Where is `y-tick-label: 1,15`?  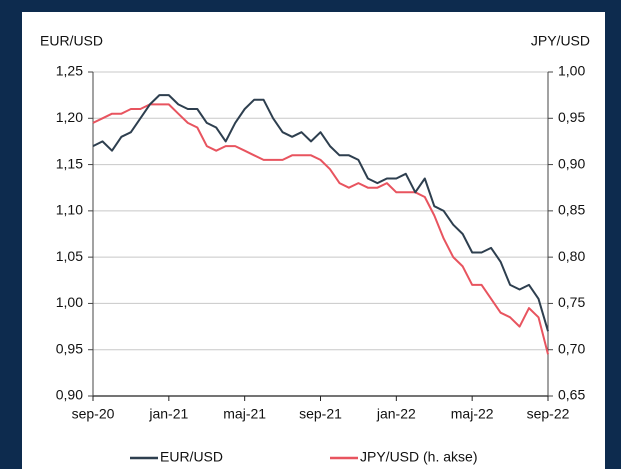 y-tick-label: 1,15 is located at coordinates (69, 163).